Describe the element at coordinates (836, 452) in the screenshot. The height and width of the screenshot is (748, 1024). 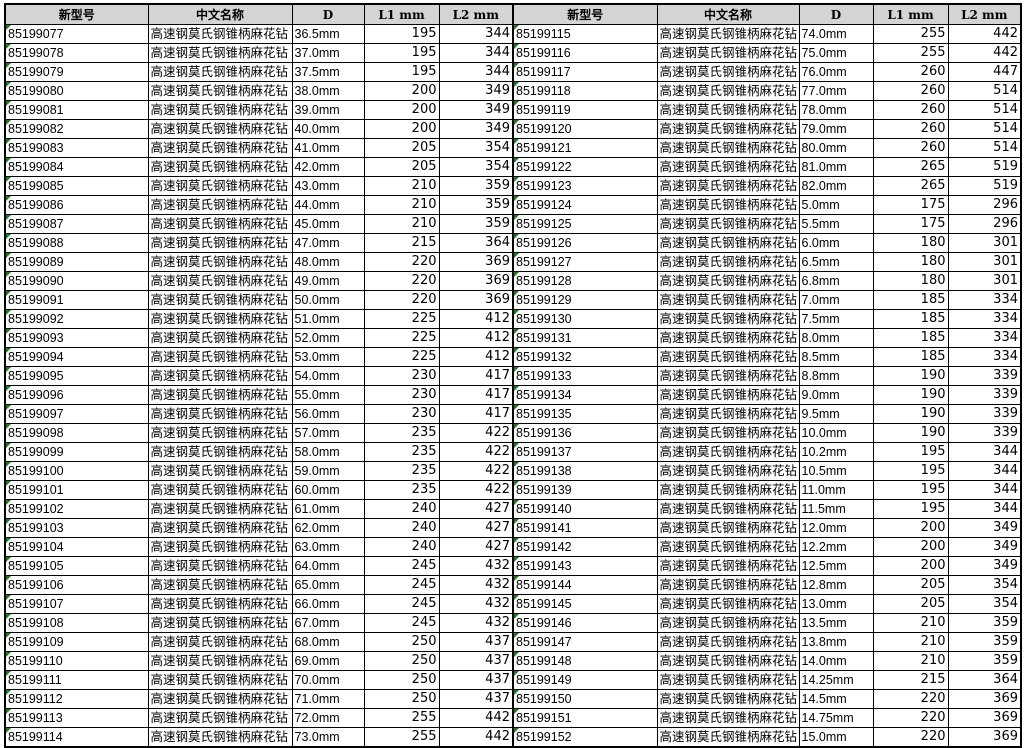
I see `cell-diameter: 10.2mm` at that location.